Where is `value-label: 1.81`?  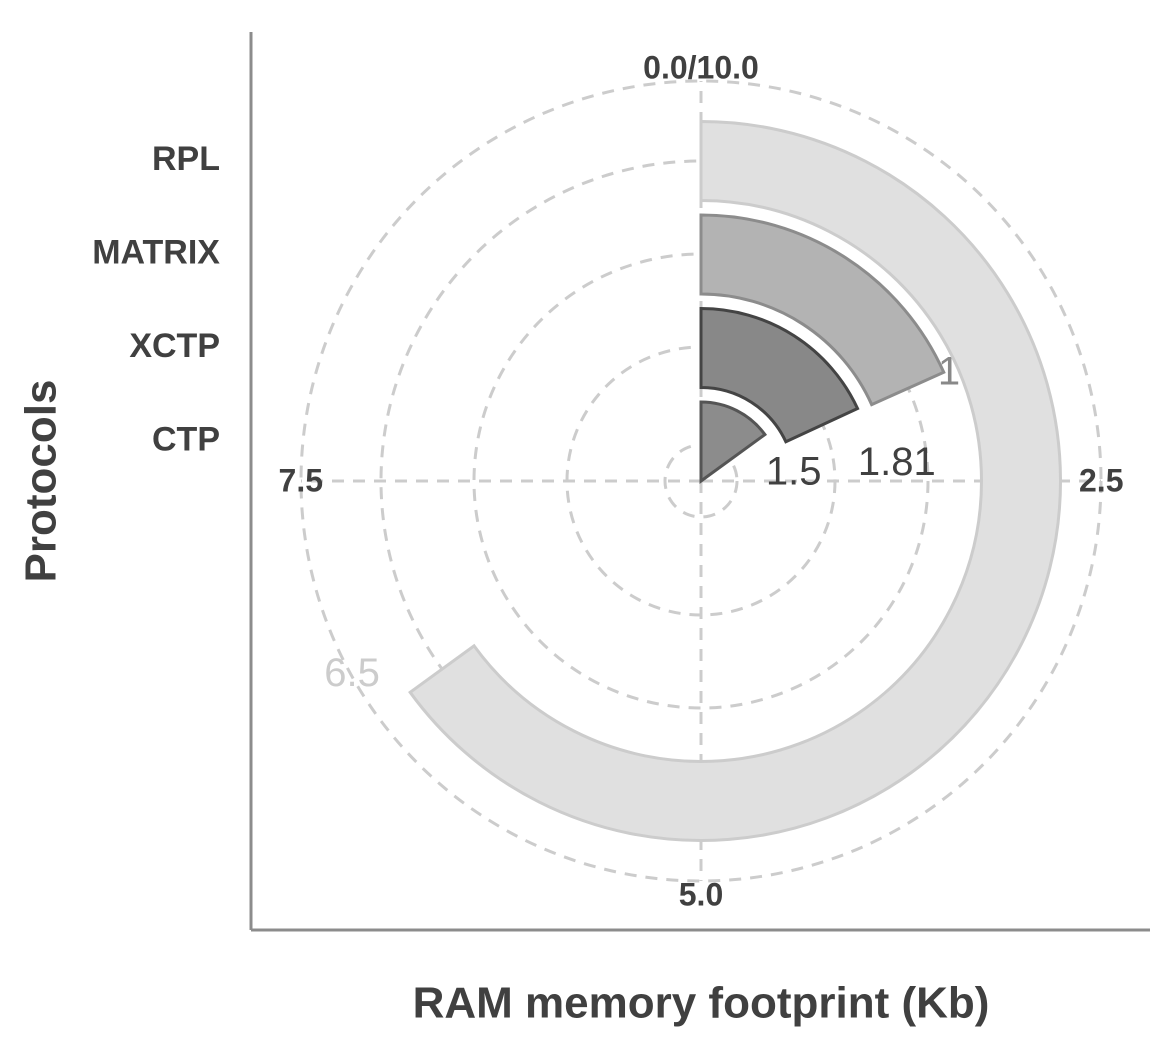
value-label: 1.81 is located at coordinates (897, 462).